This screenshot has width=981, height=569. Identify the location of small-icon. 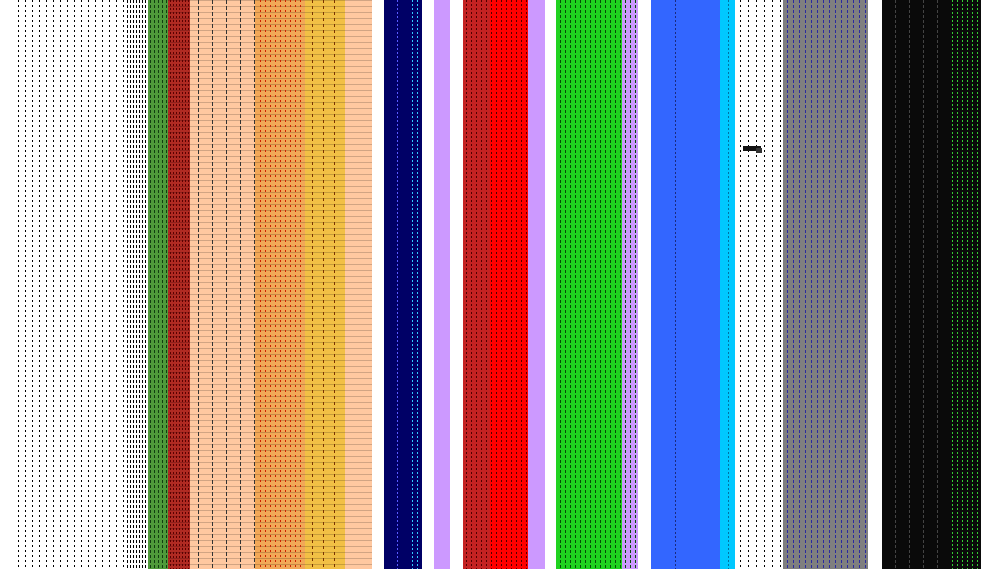
(752, 148).